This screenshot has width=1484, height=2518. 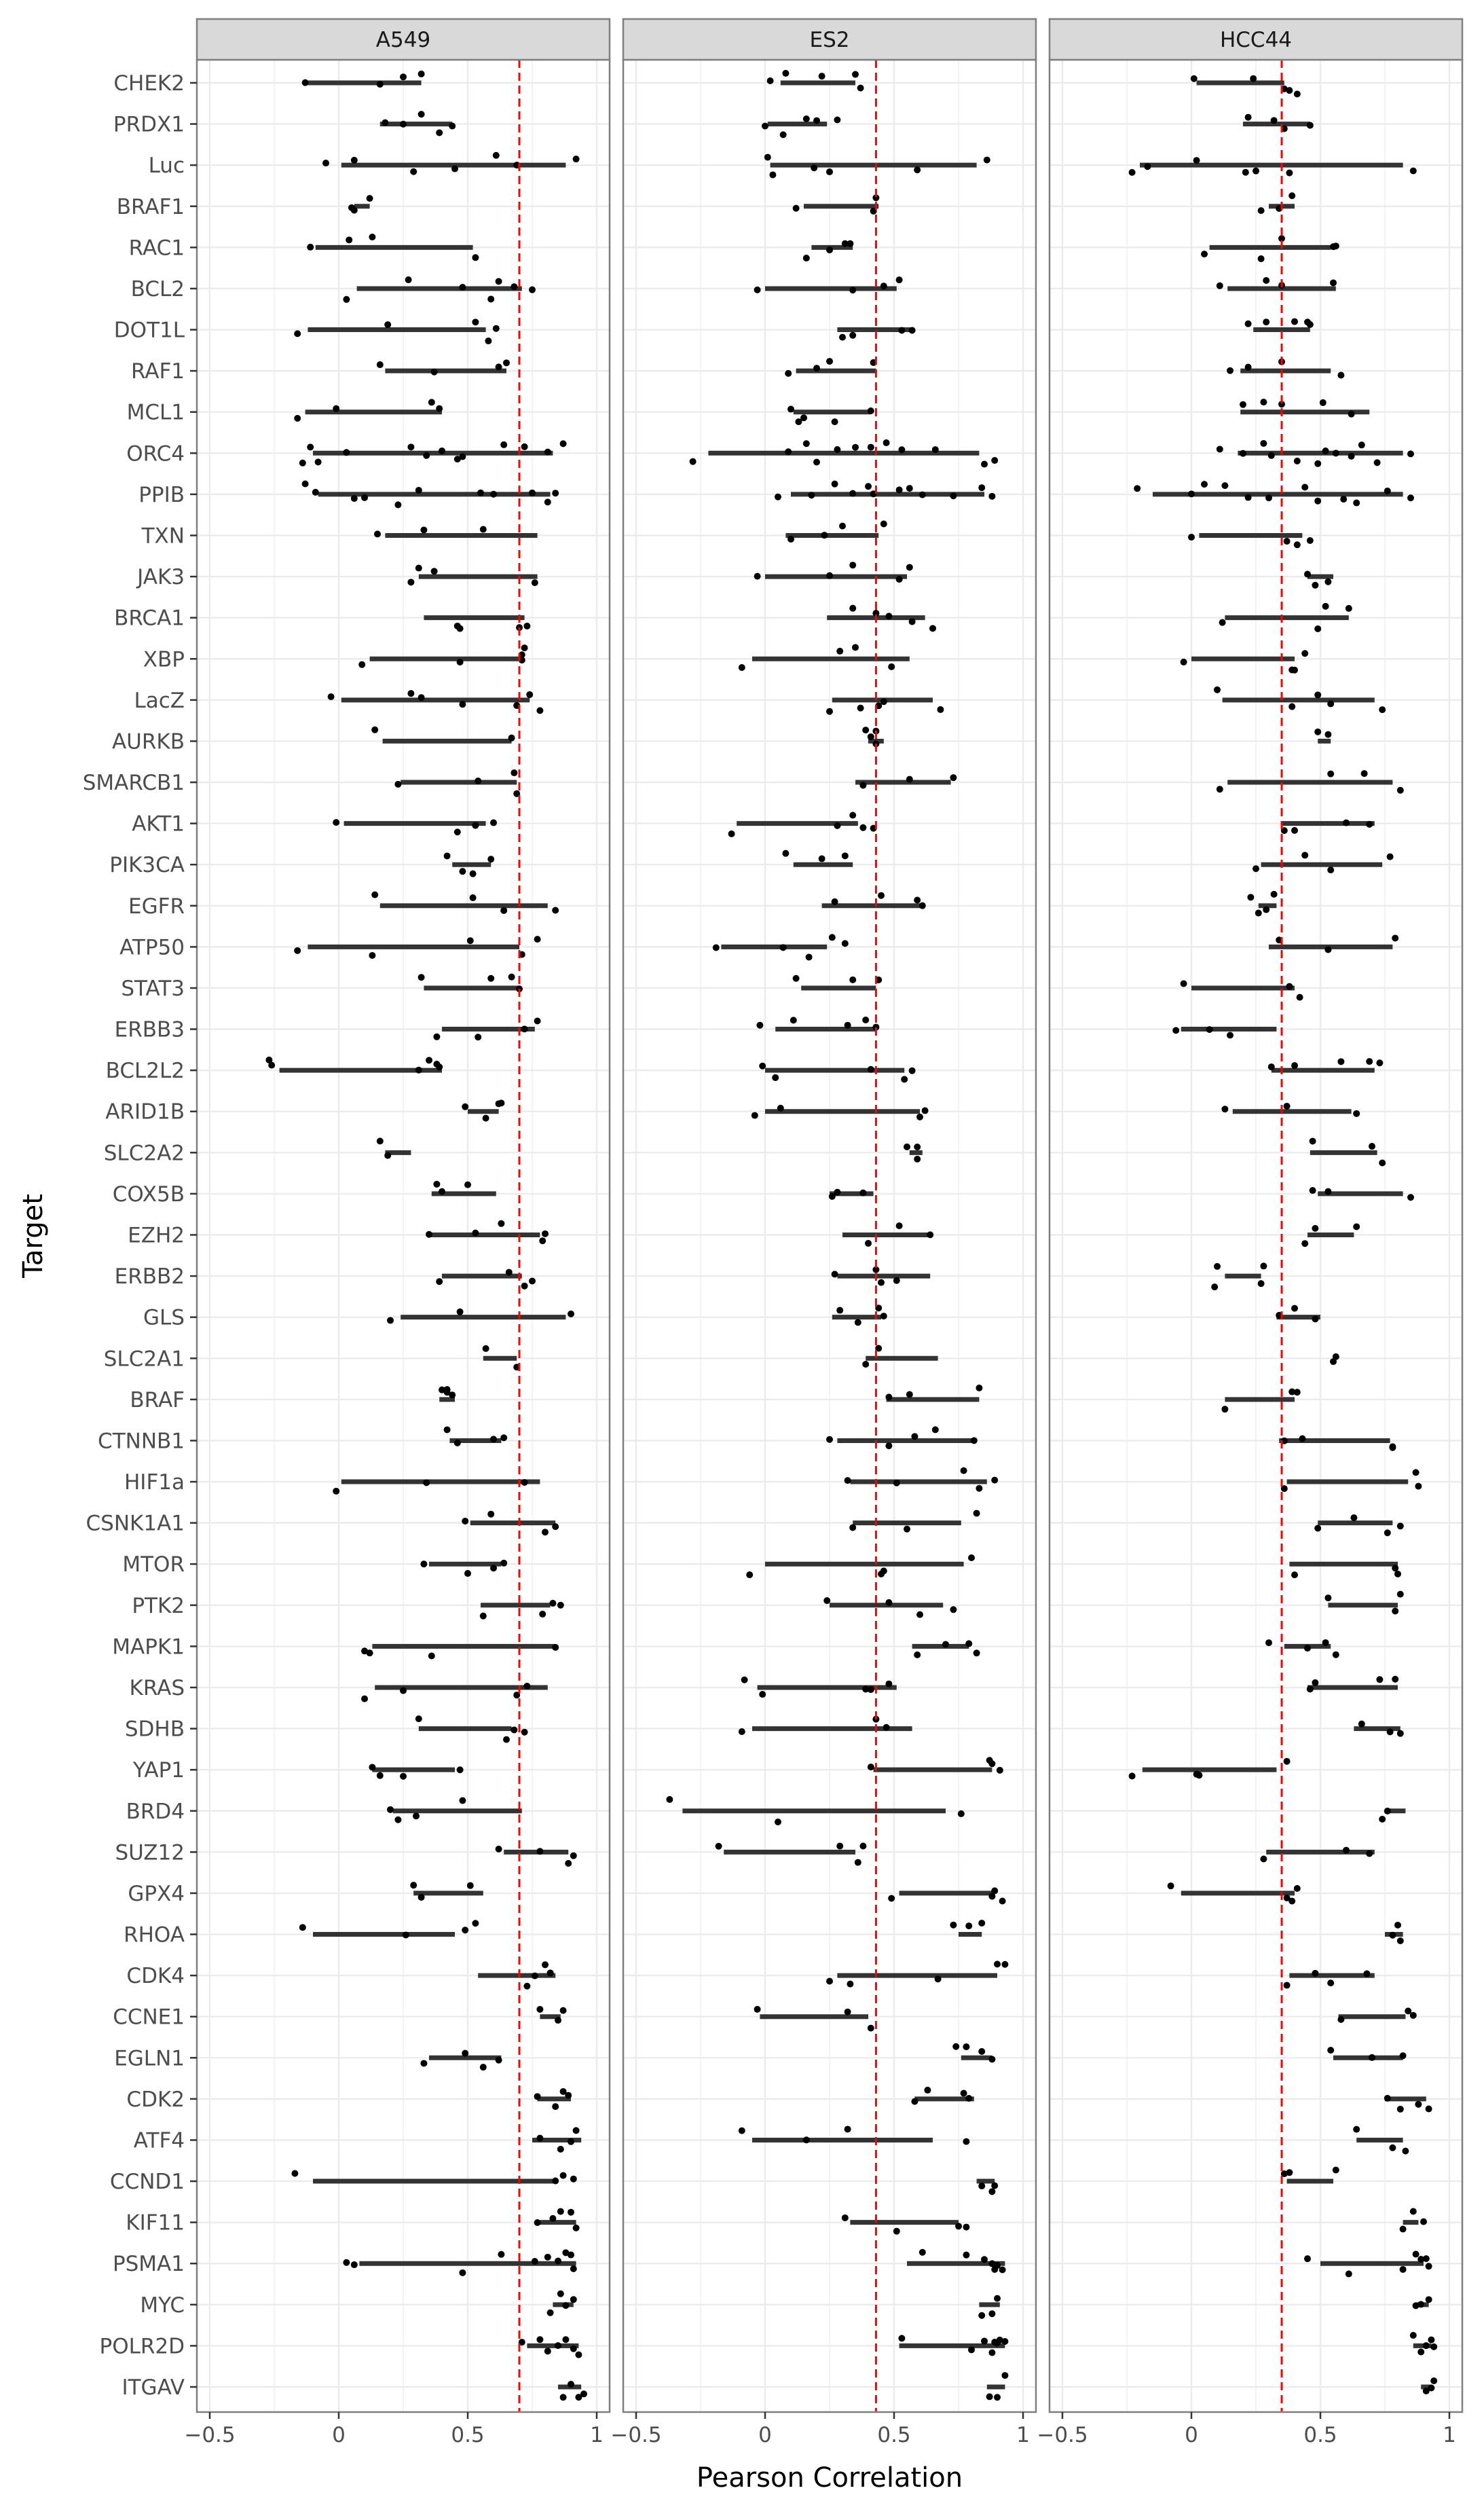 I want to click on x-tick-label: 0, so click(x=339, y=2435).